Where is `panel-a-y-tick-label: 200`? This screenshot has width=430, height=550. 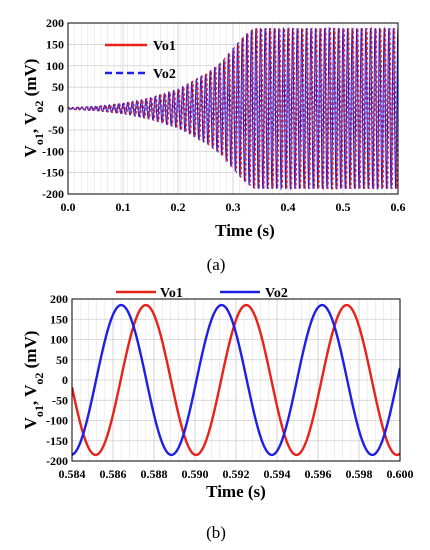
panel-a-y-tick-label: 200 is located at coordinates (55, 23).